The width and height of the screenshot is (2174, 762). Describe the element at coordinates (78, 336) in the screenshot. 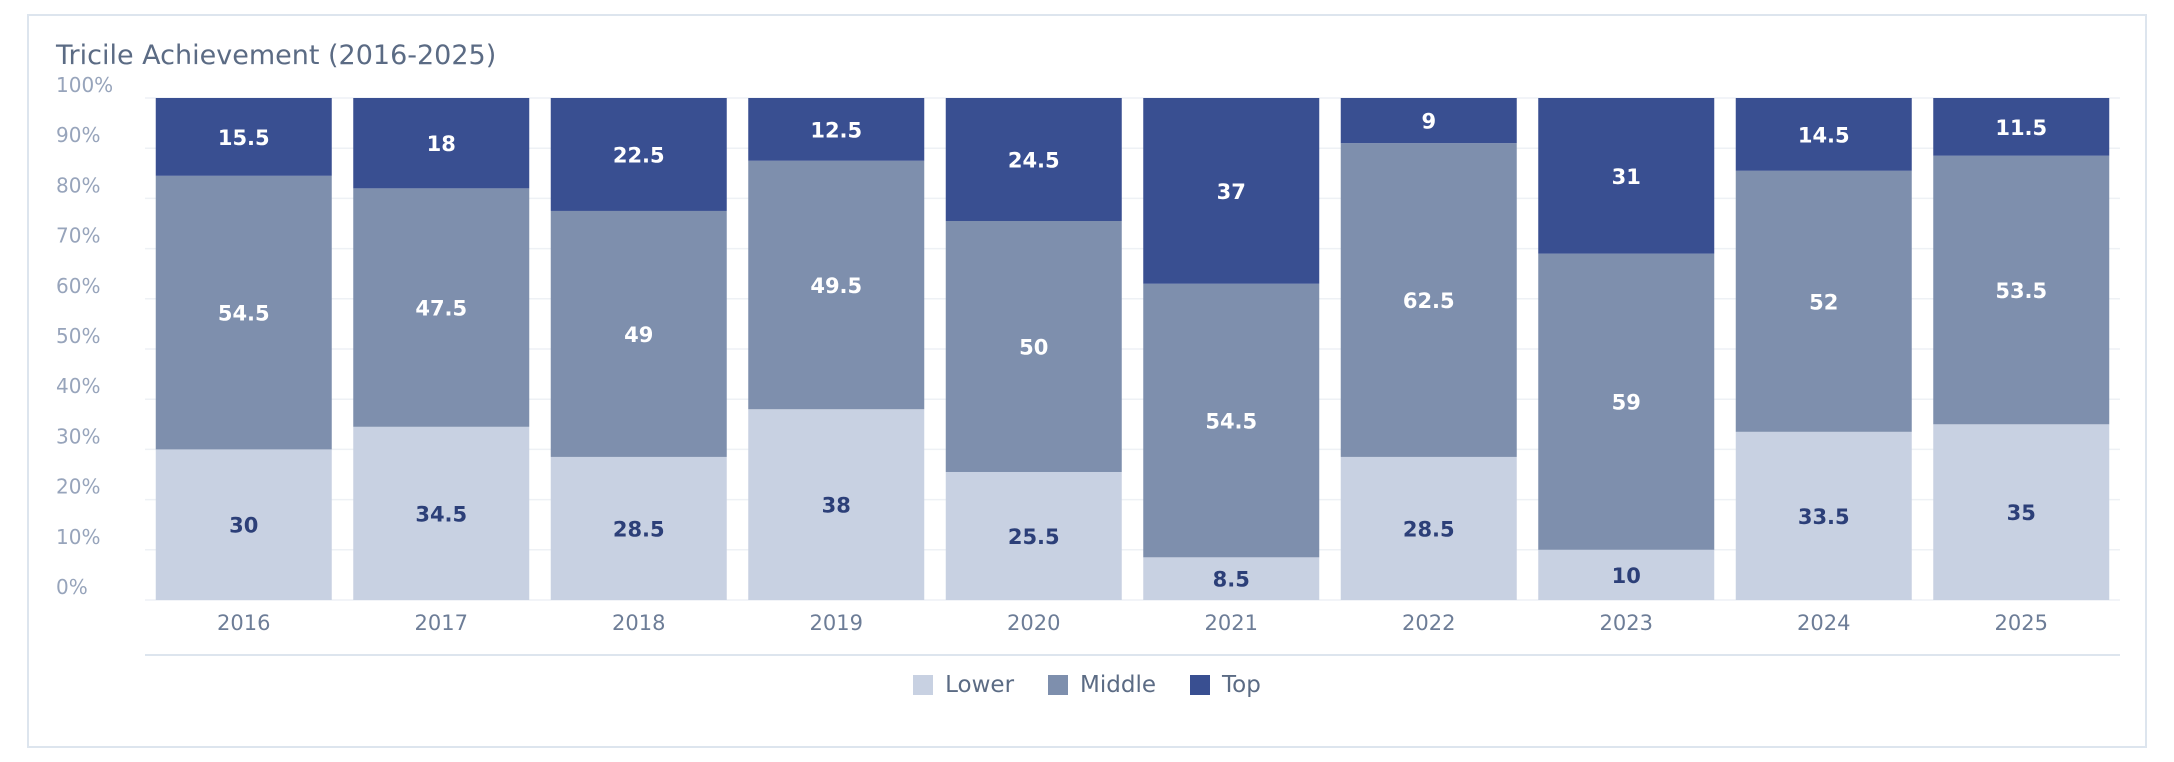

I see `y-tick-label: 50%` at that location.